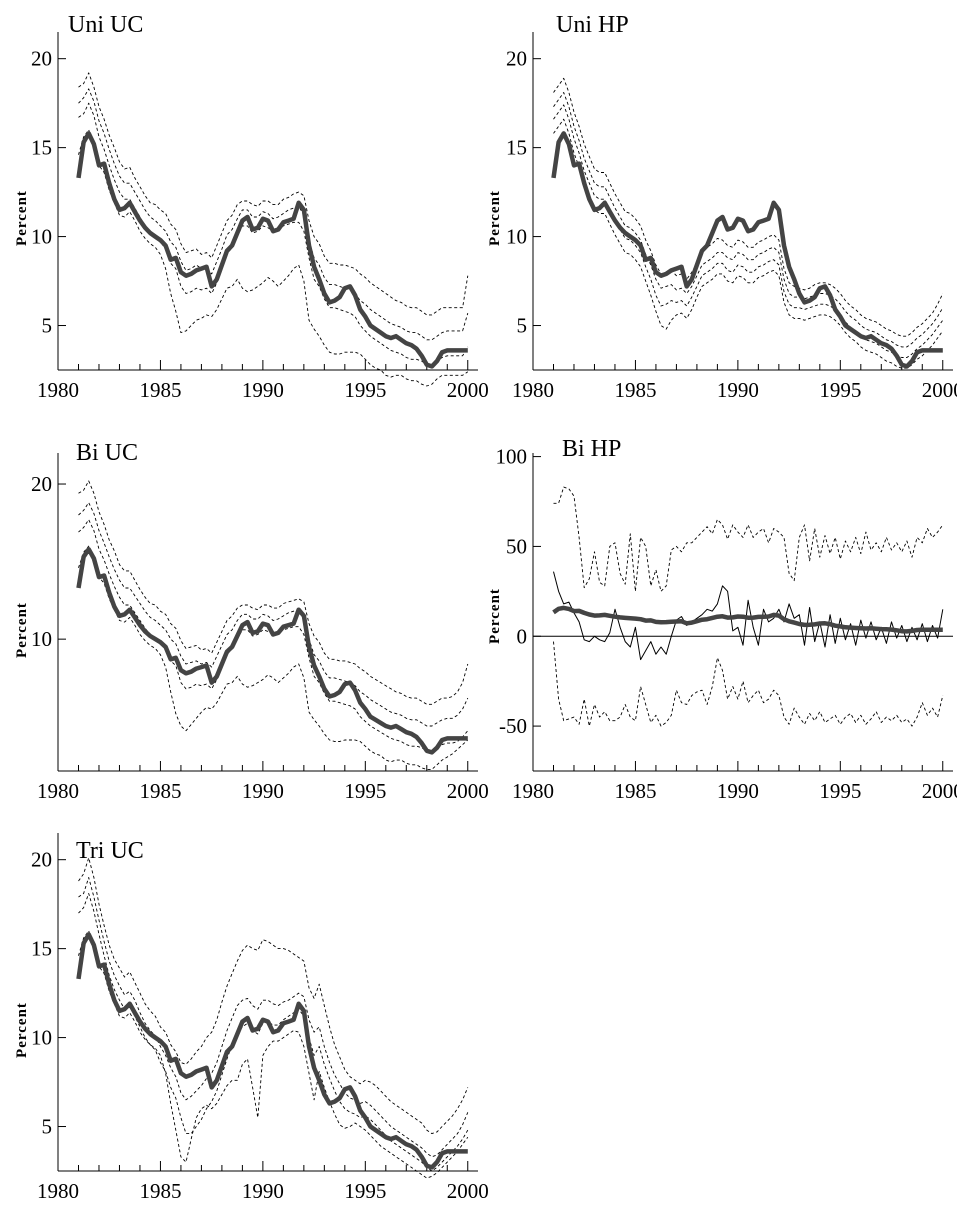 This screenshot has height=1227, width=957. I want to click on panel-title: Bi UC, so click(107, 453).